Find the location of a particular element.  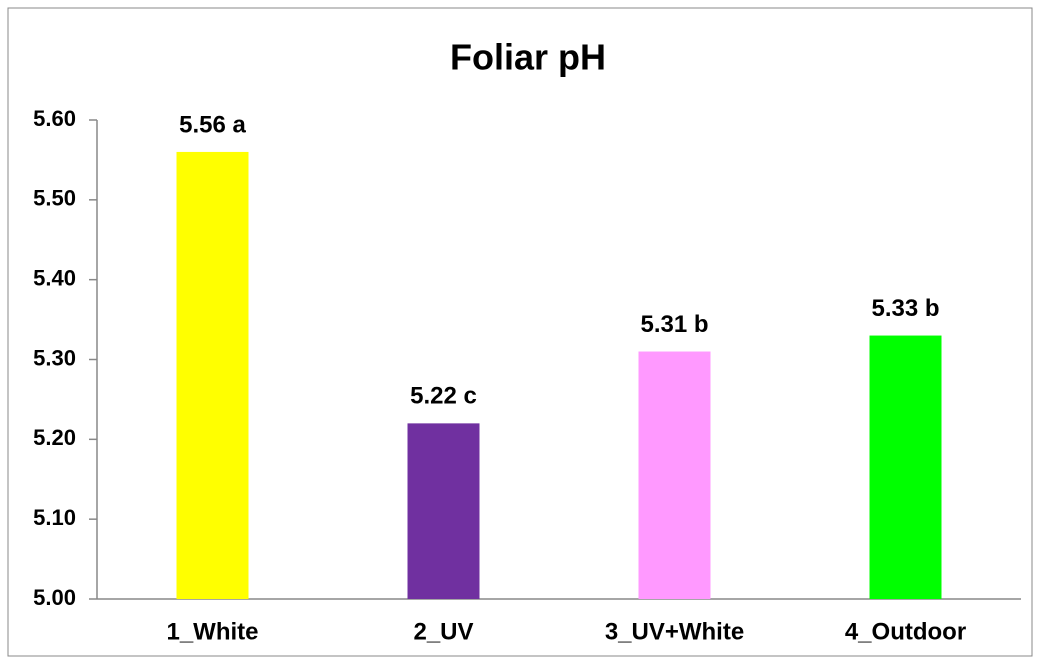

y-tick-label: 5.50 is located at coordinates (54, 198).